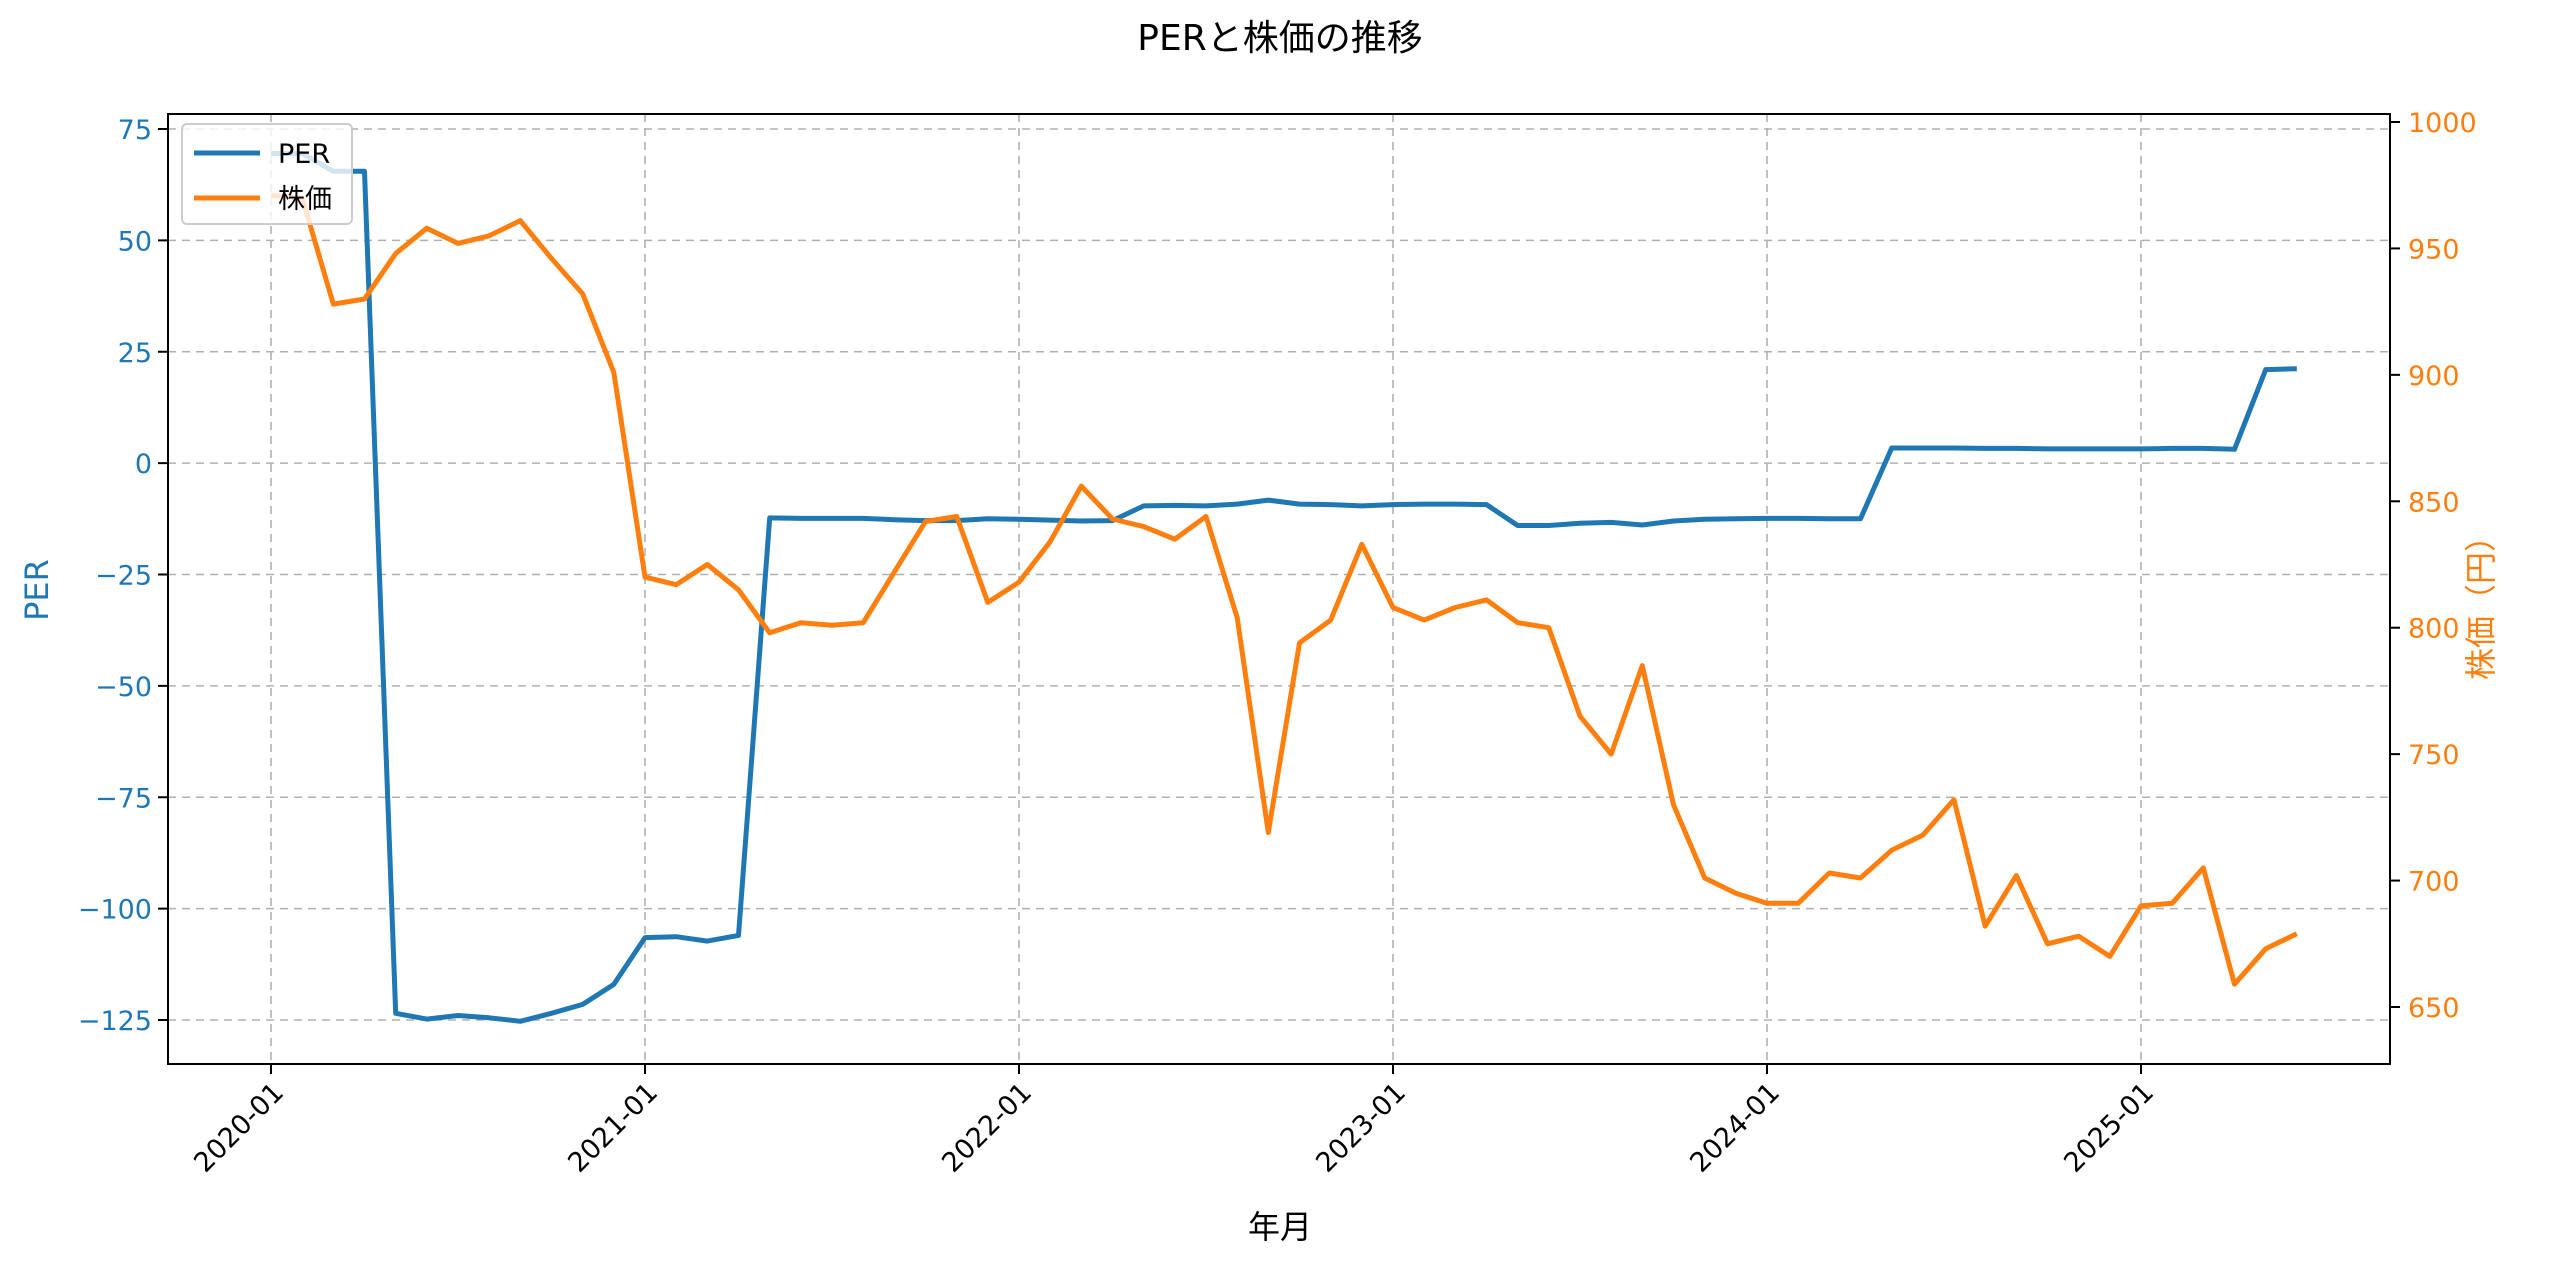 This screenshot has height=1269, width=2560. Describe the element at coordinates (2434, 882) in the screenshot. I see `right-y-tick-label: 700` at that location.